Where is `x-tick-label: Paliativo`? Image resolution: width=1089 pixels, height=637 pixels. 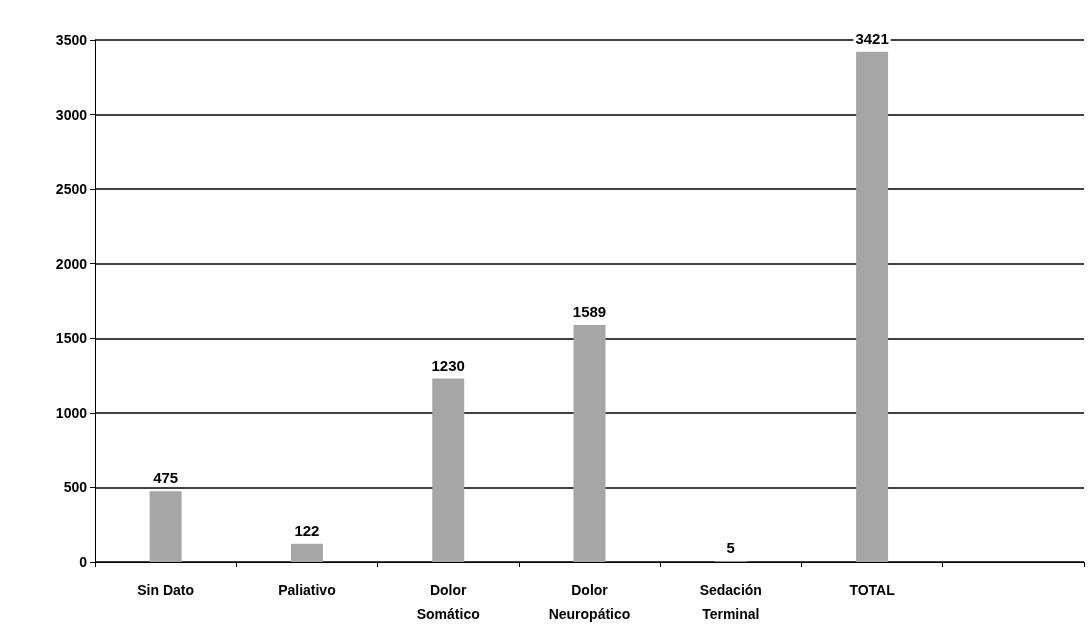
x-tick-label: Paliativo is located at coordinates (307, 590).